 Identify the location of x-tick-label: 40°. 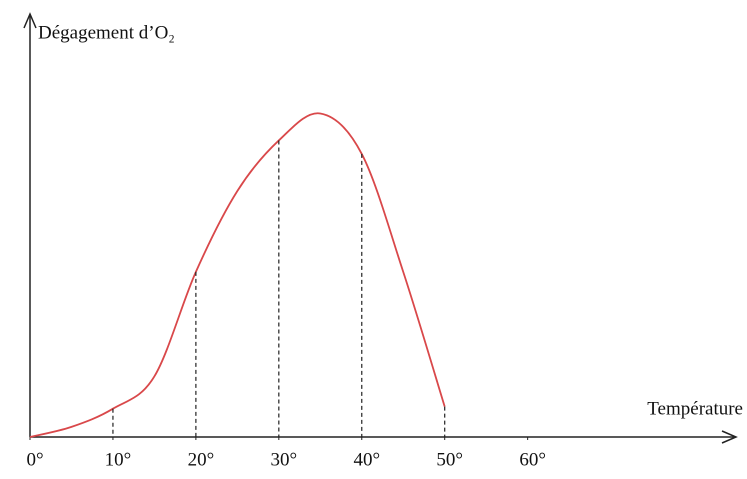
(366, 459).